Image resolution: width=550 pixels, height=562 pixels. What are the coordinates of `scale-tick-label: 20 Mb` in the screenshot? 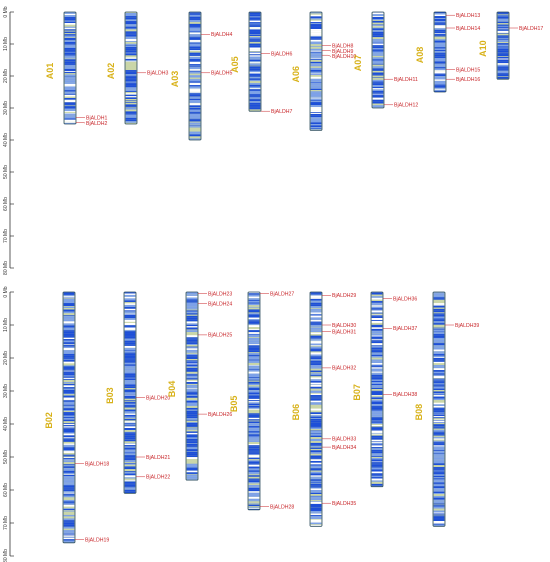 It's located at (6, 358).